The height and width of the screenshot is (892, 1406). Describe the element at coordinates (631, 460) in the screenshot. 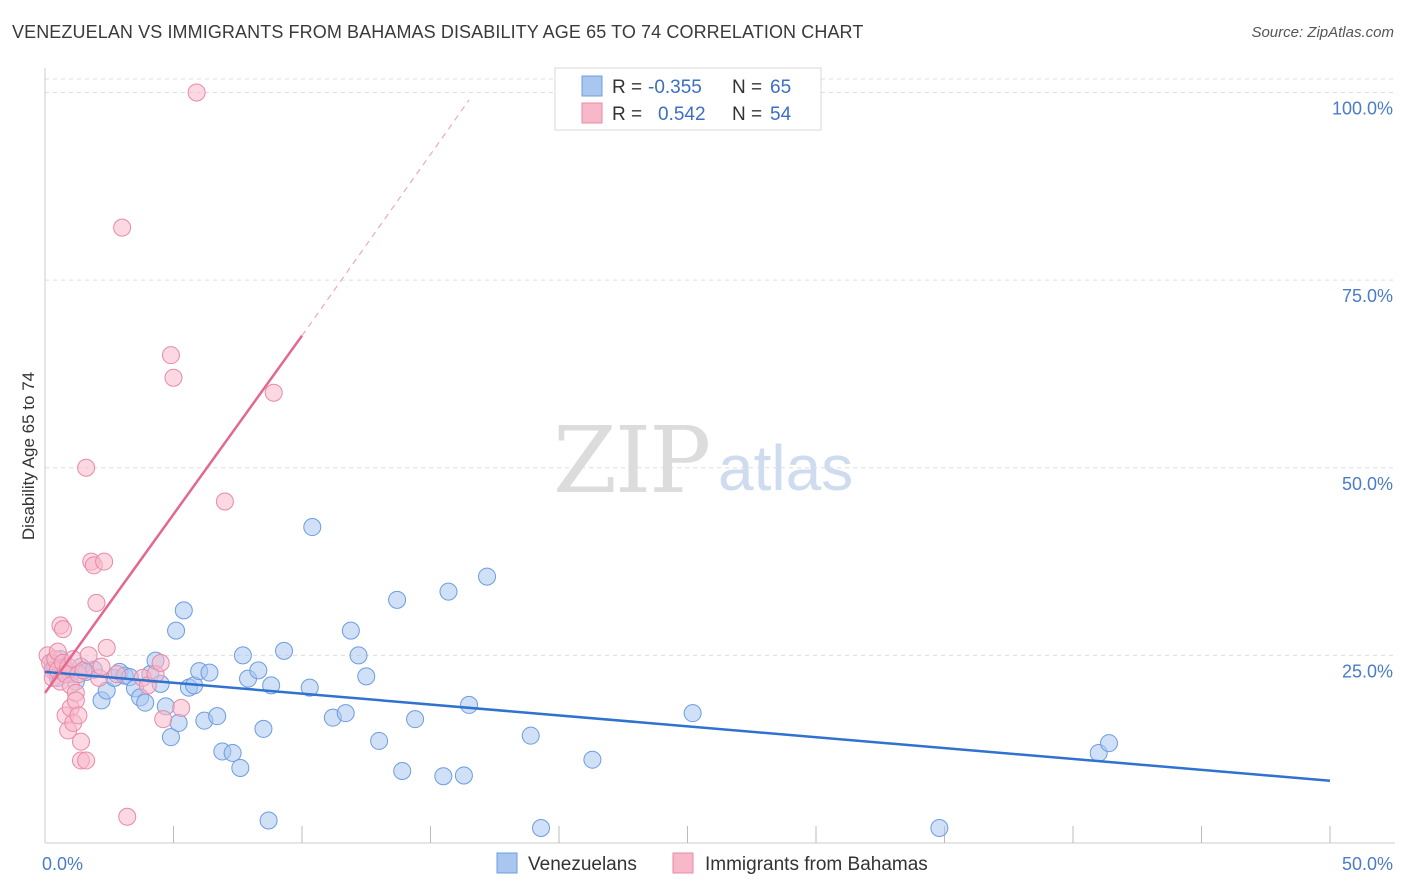

I see `watermark-zip: ZIP` at that location.